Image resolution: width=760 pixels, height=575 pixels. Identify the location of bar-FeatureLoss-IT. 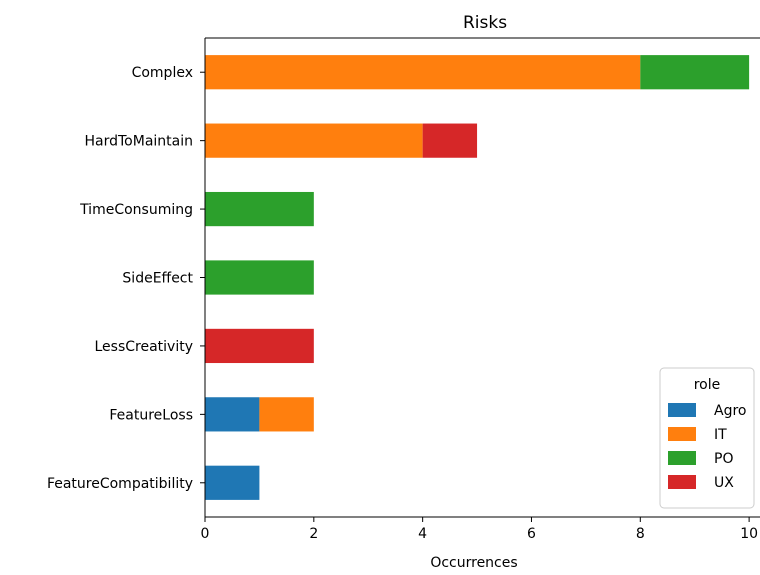
(286, 414).